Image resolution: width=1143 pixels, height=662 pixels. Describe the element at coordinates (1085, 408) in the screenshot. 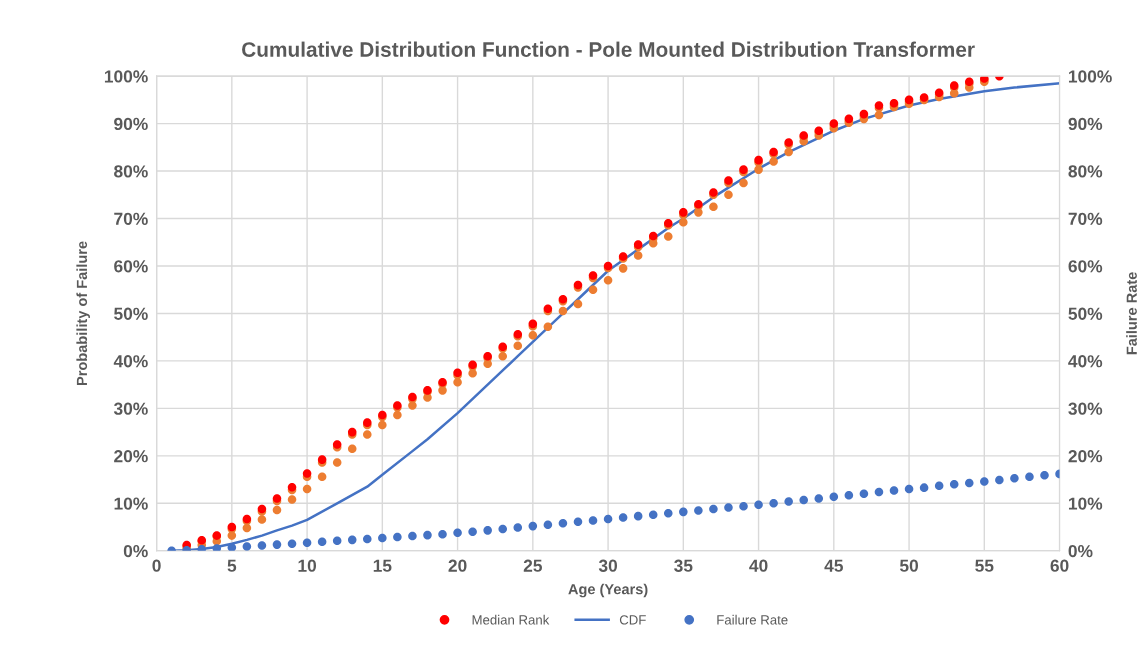

I see `y2-tick-label: 30%` at that location.